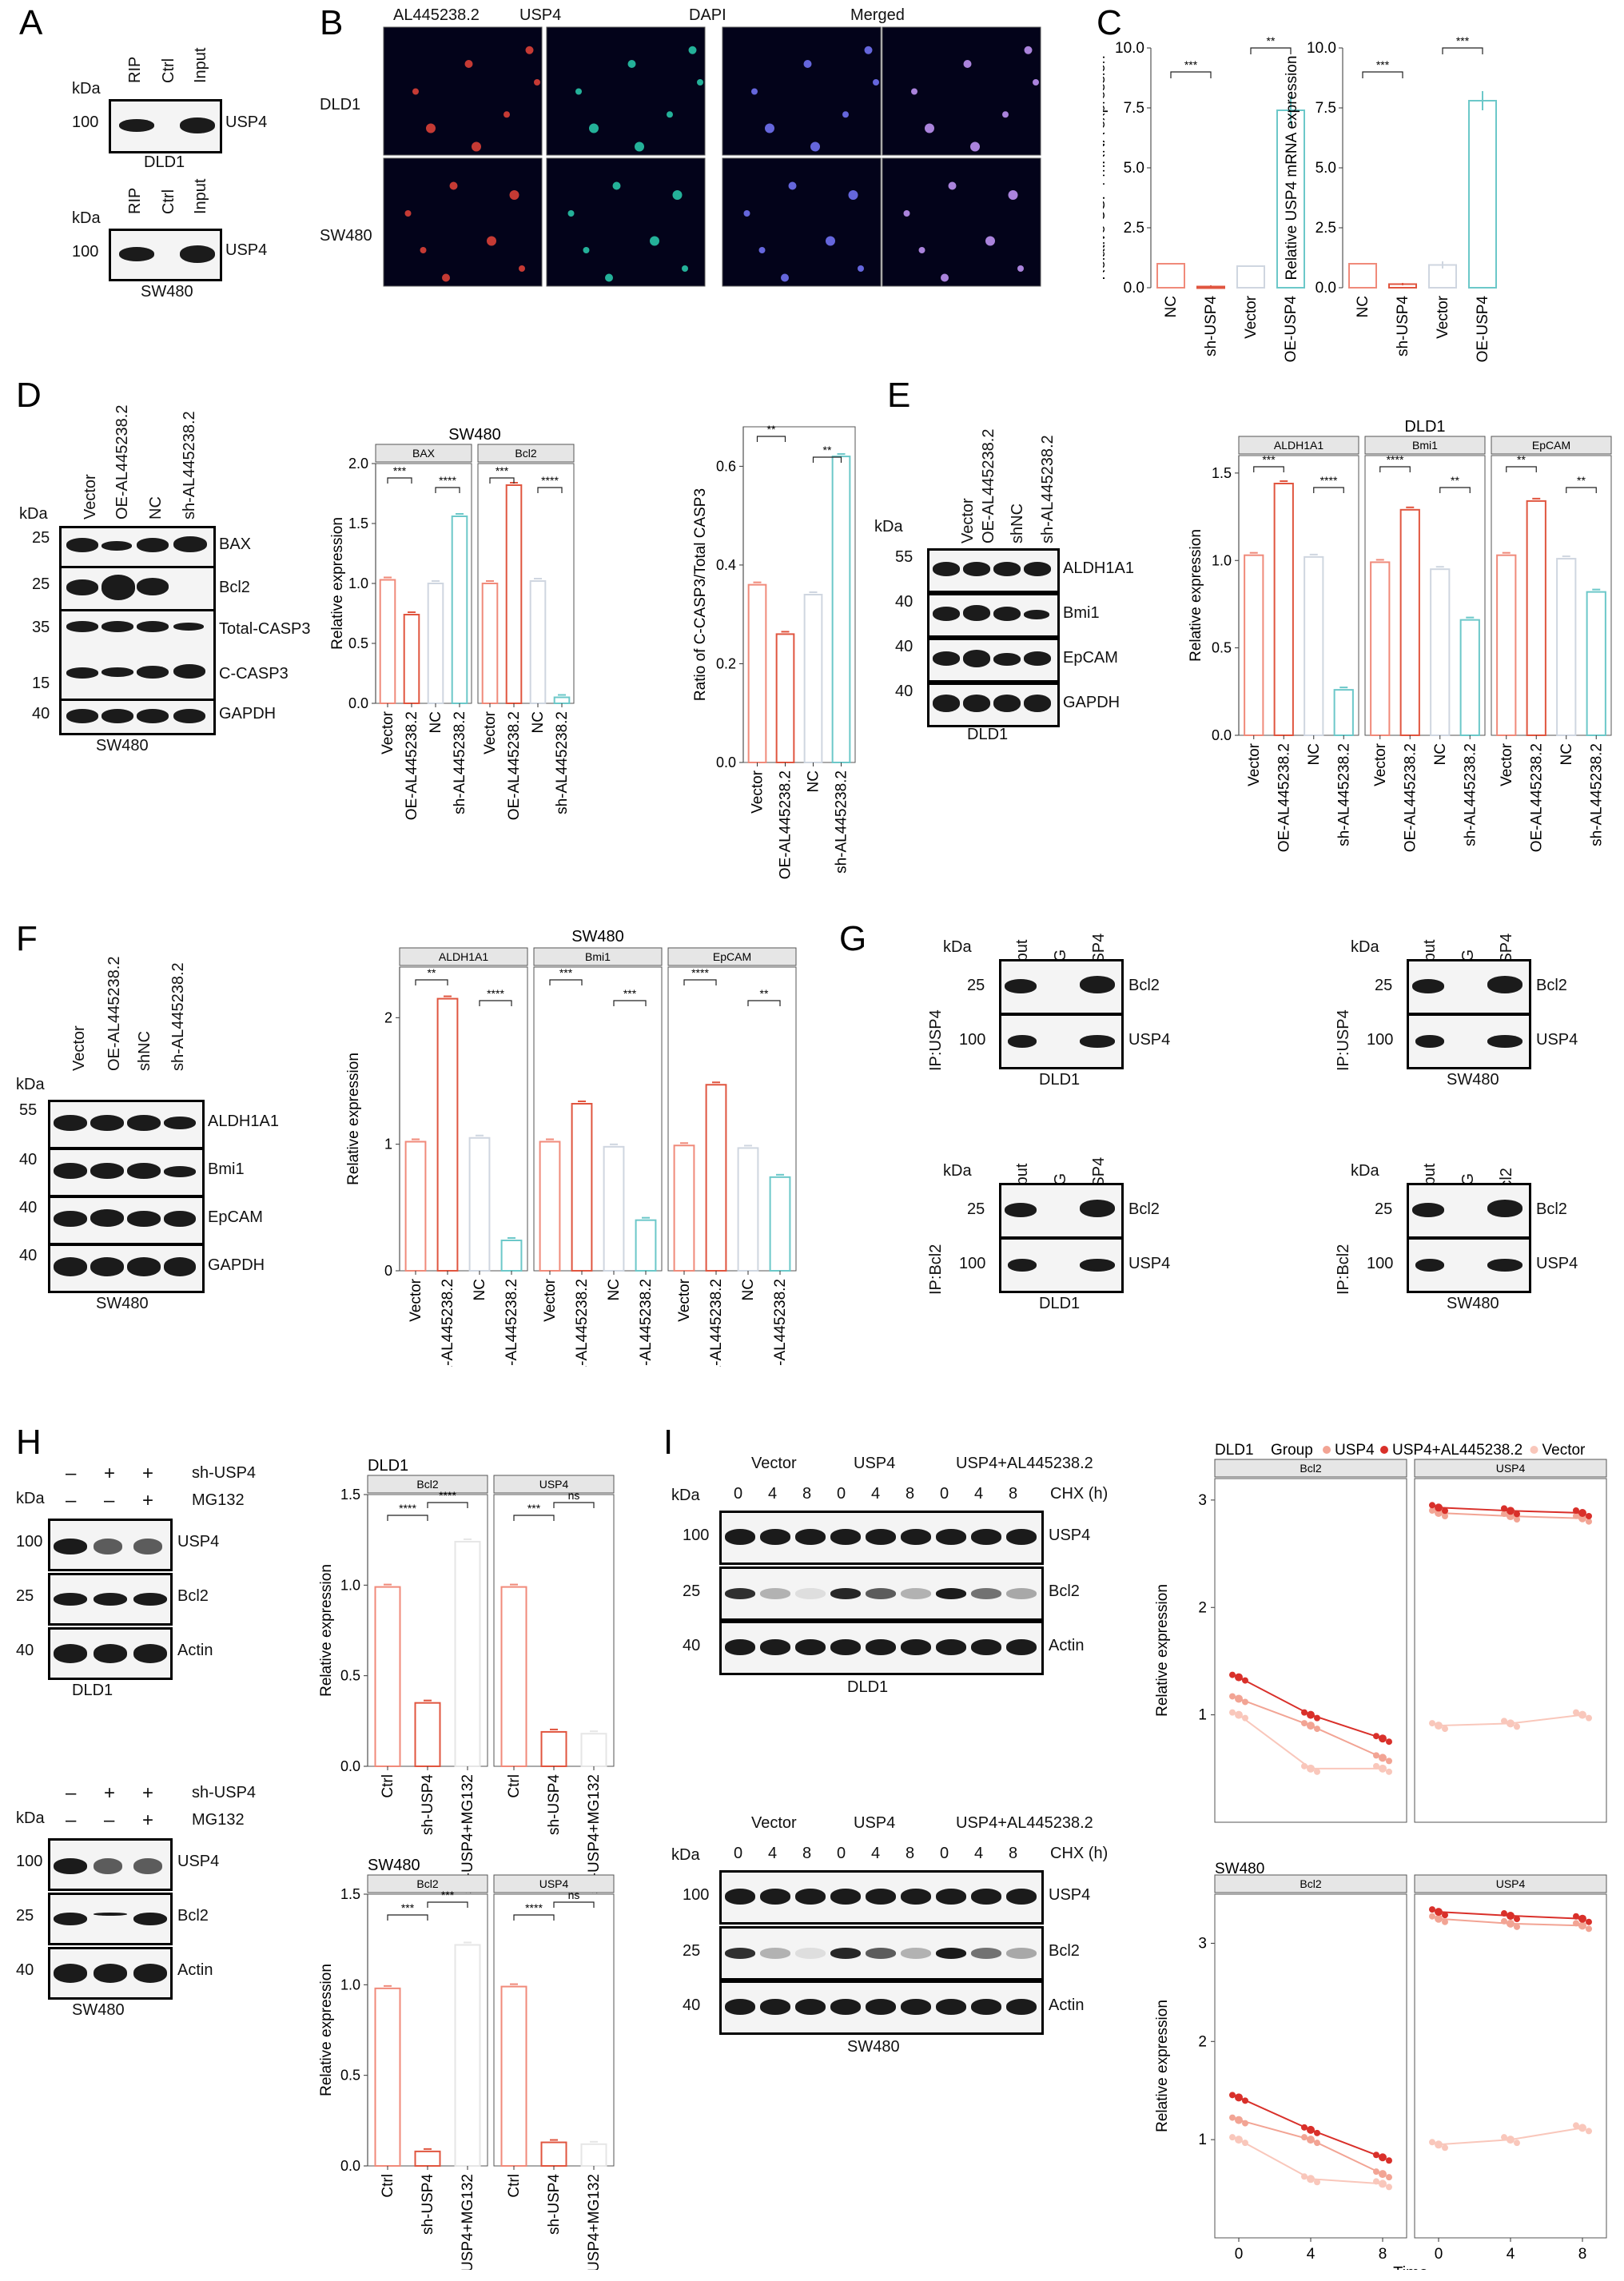 Image resolution: width=1624 pixels, height=2281 pixels. Describe the element at coordinates (786, 824) in the screenshot. I see `x-tick-label: OE-AL445238.2` at that location.